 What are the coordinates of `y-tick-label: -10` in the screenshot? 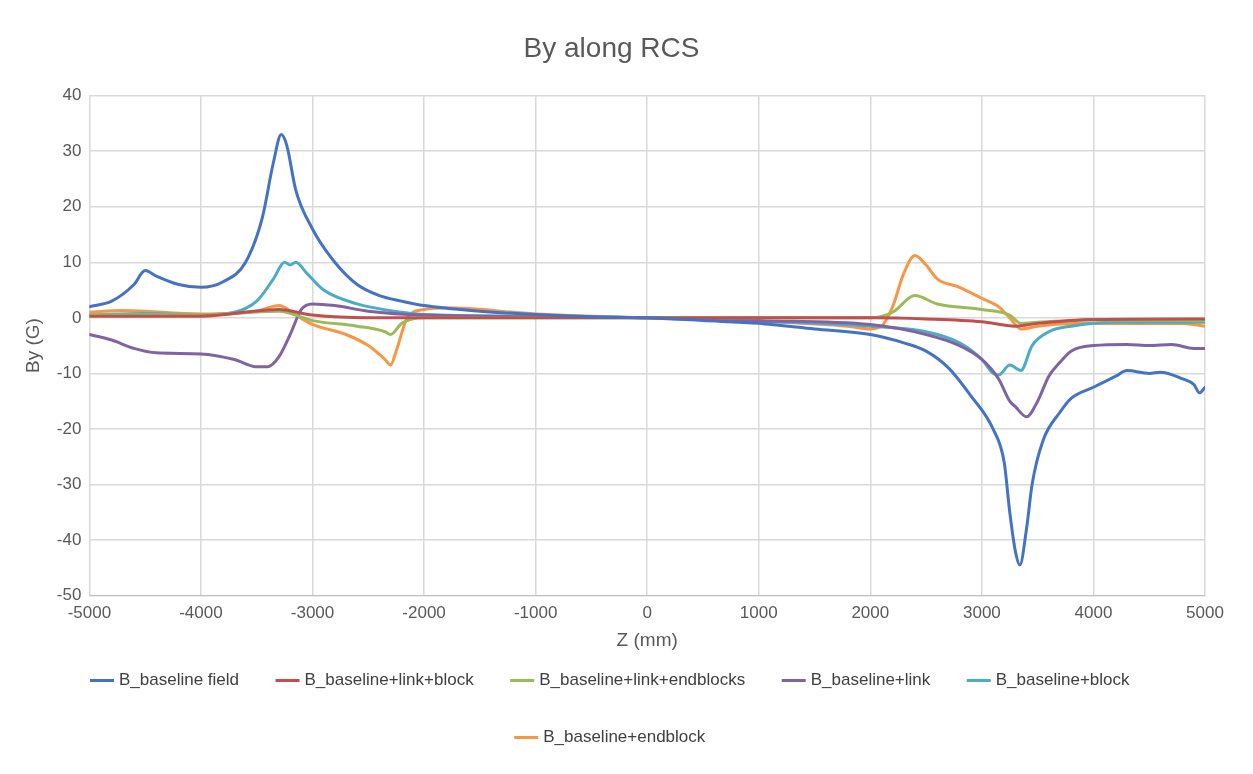 It's located at (69, 373).